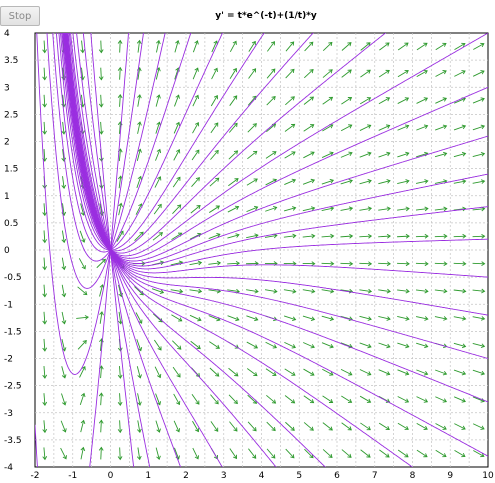  What do you see at coordinates (35, 476) in the screenshot?
I see `x-tick-label: -2` at bounding box center [35, 476].